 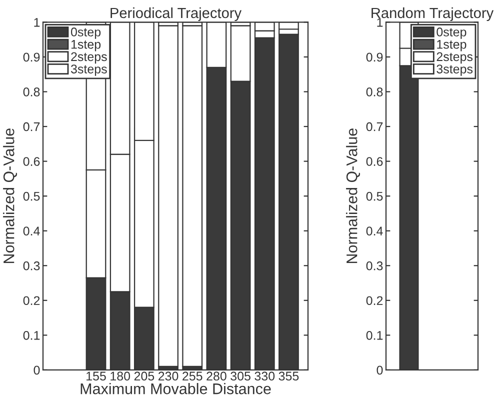 What do you see at coordinates (176, 14) in the screenshot?
I see `chart-title: Periodical Trajectory` at bounding box center [176, 14].